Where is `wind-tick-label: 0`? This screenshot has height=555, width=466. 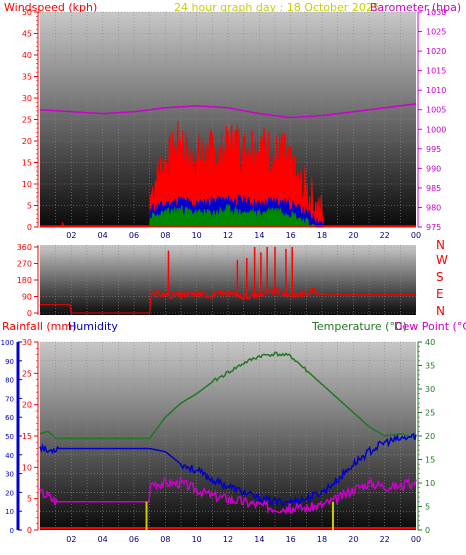
wind-tick-label: 0 is located at coordinates (29, 227).